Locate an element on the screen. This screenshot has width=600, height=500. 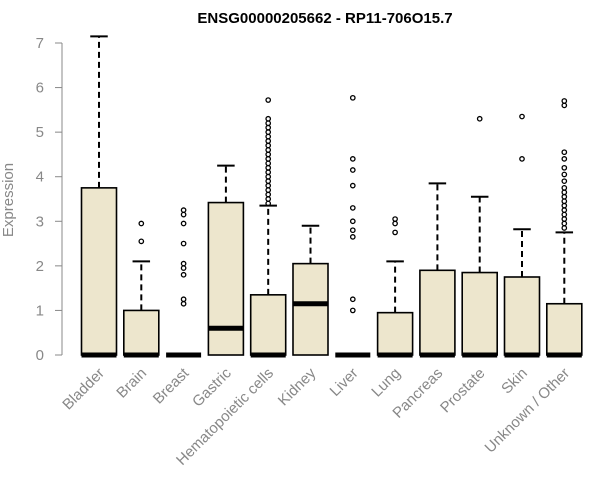
x-tick-label: Prostate is located at coordinates (463, 391).